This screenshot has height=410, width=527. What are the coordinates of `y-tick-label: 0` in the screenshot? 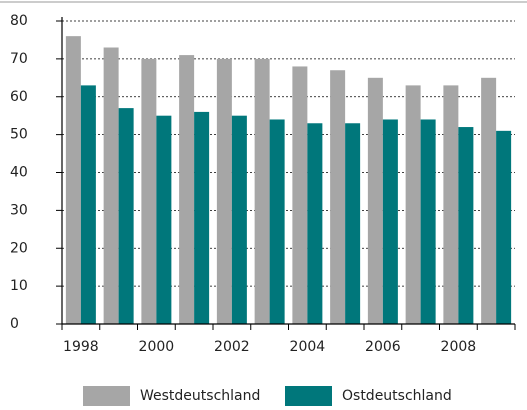 It's located at (14, 324).